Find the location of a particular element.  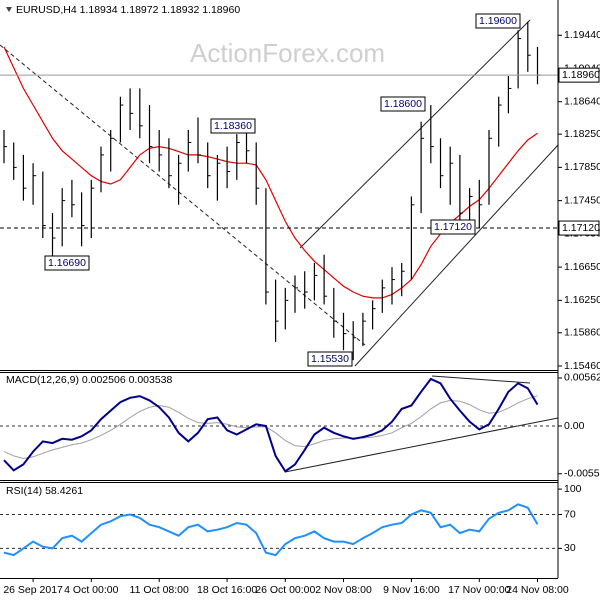

annotation: 1.16690 is located at coordinates (67, 263).